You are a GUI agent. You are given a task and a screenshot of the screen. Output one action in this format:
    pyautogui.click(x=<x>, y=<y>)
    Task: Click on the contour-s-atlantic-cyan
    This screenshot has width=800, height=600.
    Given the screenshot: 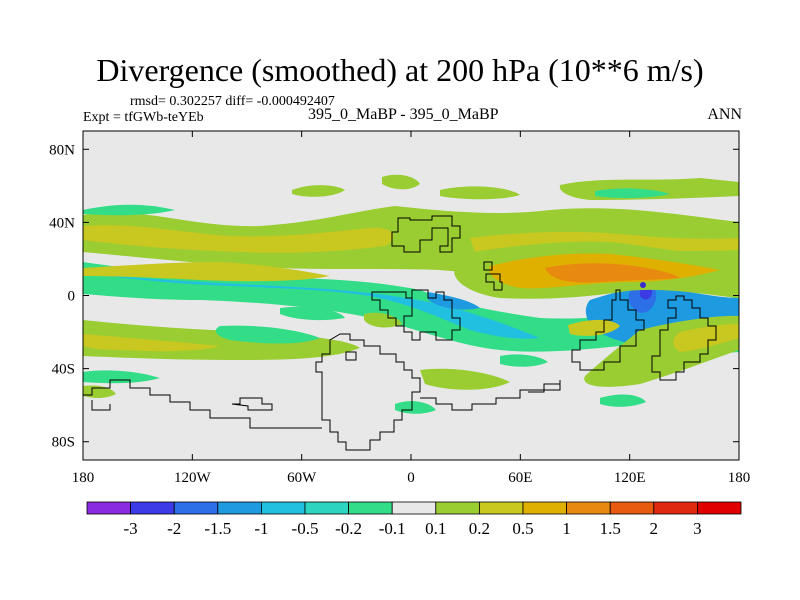 What is the action you would take?
    pyautogui.click(x=415, y=407)
    